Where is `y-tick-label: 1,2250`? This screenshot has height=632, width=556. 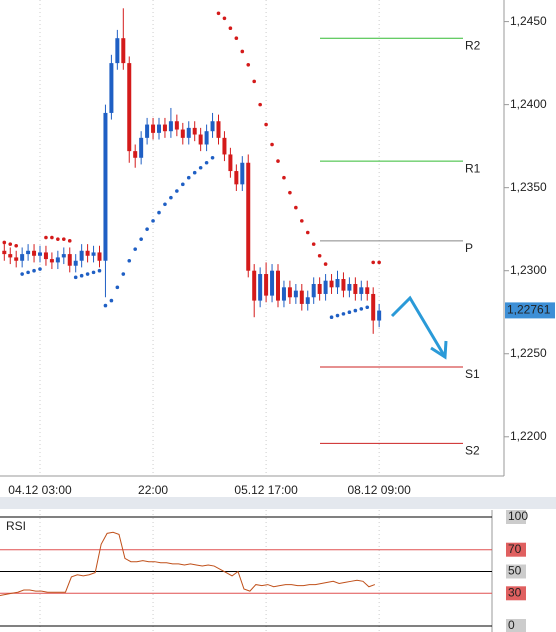 y-tick-label: 1,2250 is located at coordinates (528, 353).